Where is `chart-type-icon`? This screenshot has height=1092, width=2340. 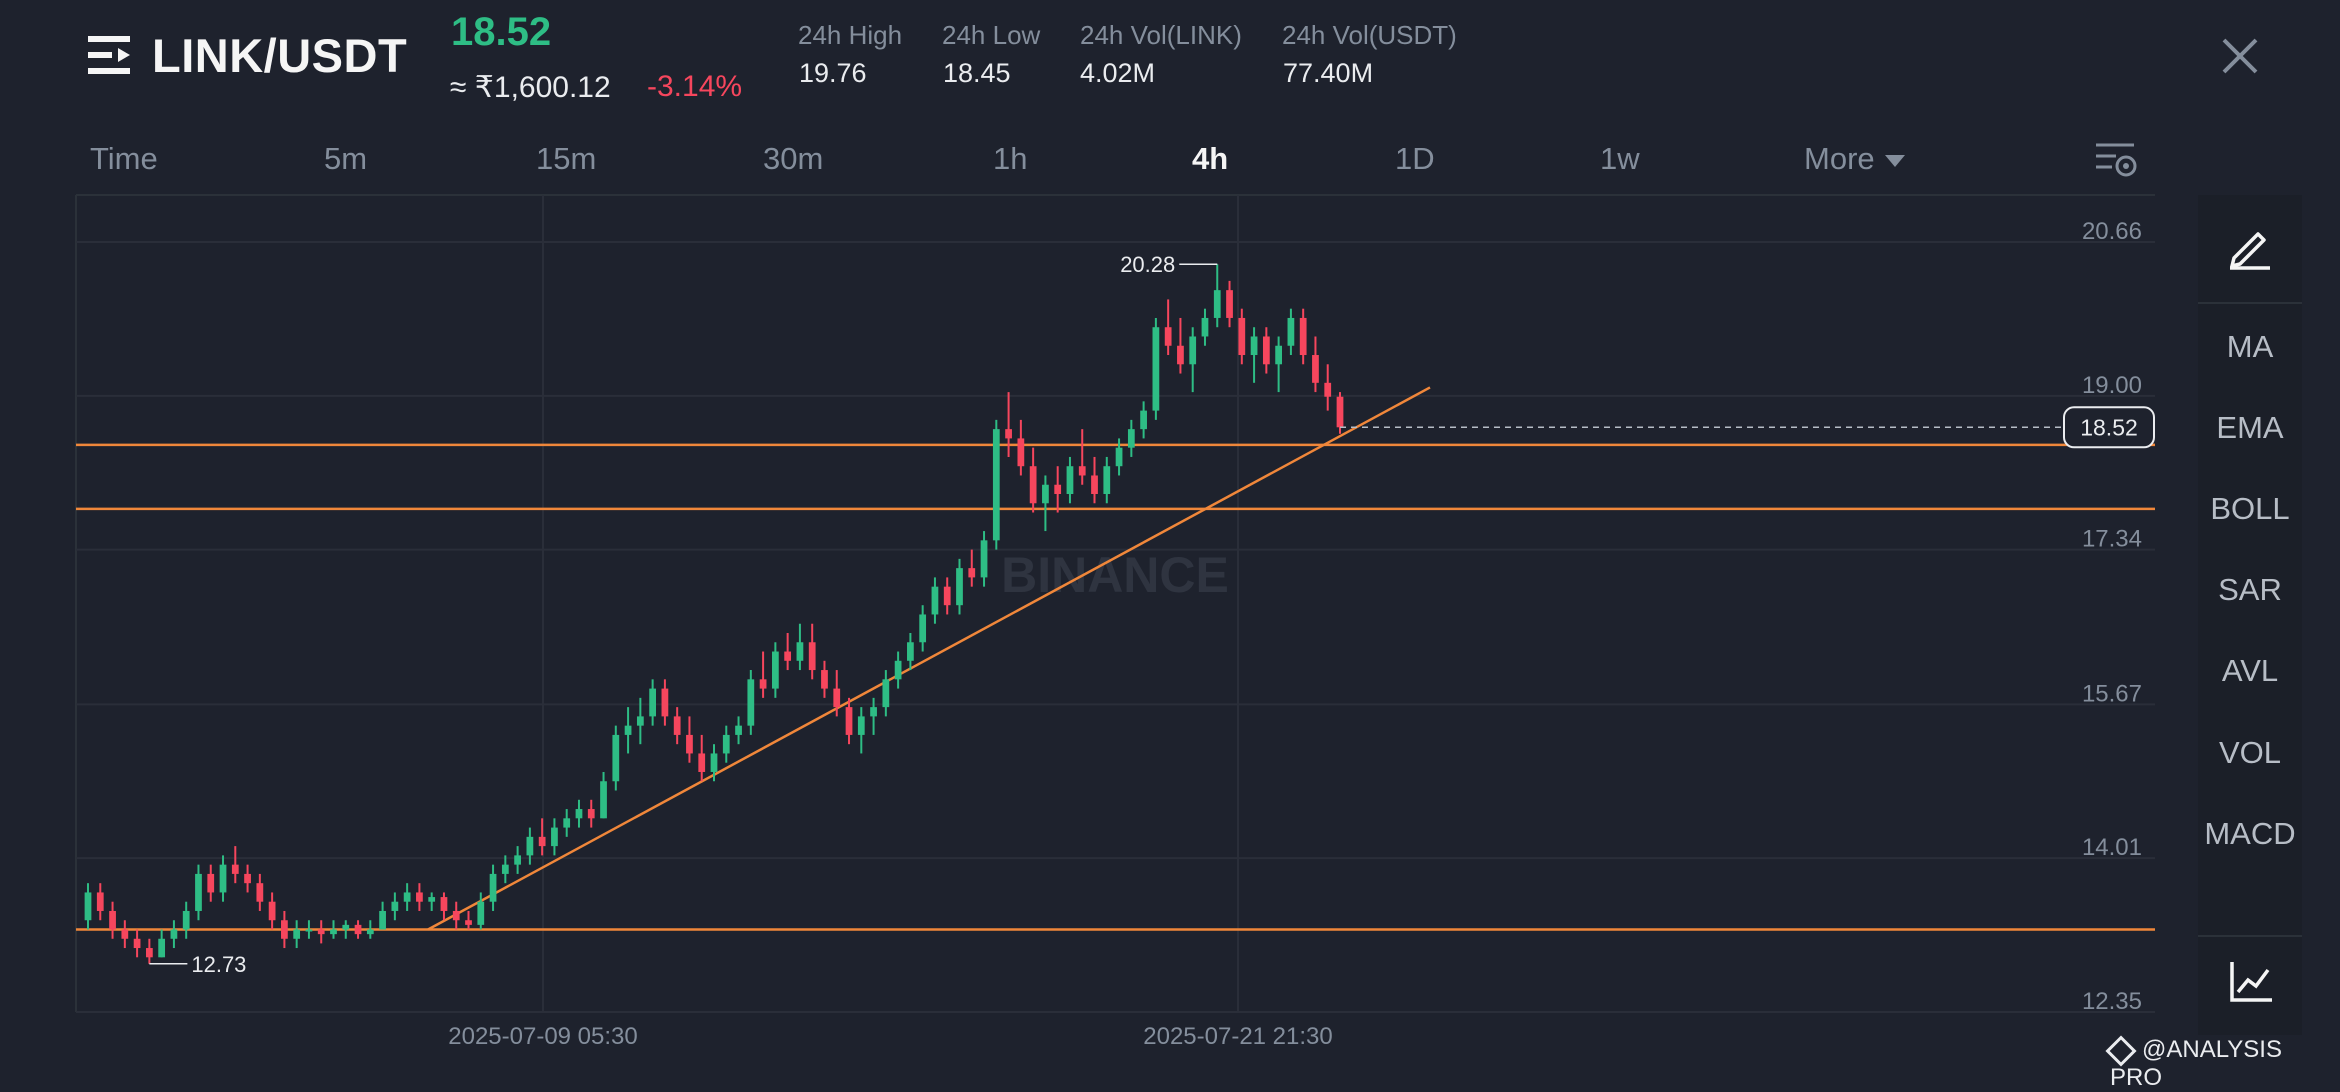 chart-type-icon is located at coordinates (2251, 981).